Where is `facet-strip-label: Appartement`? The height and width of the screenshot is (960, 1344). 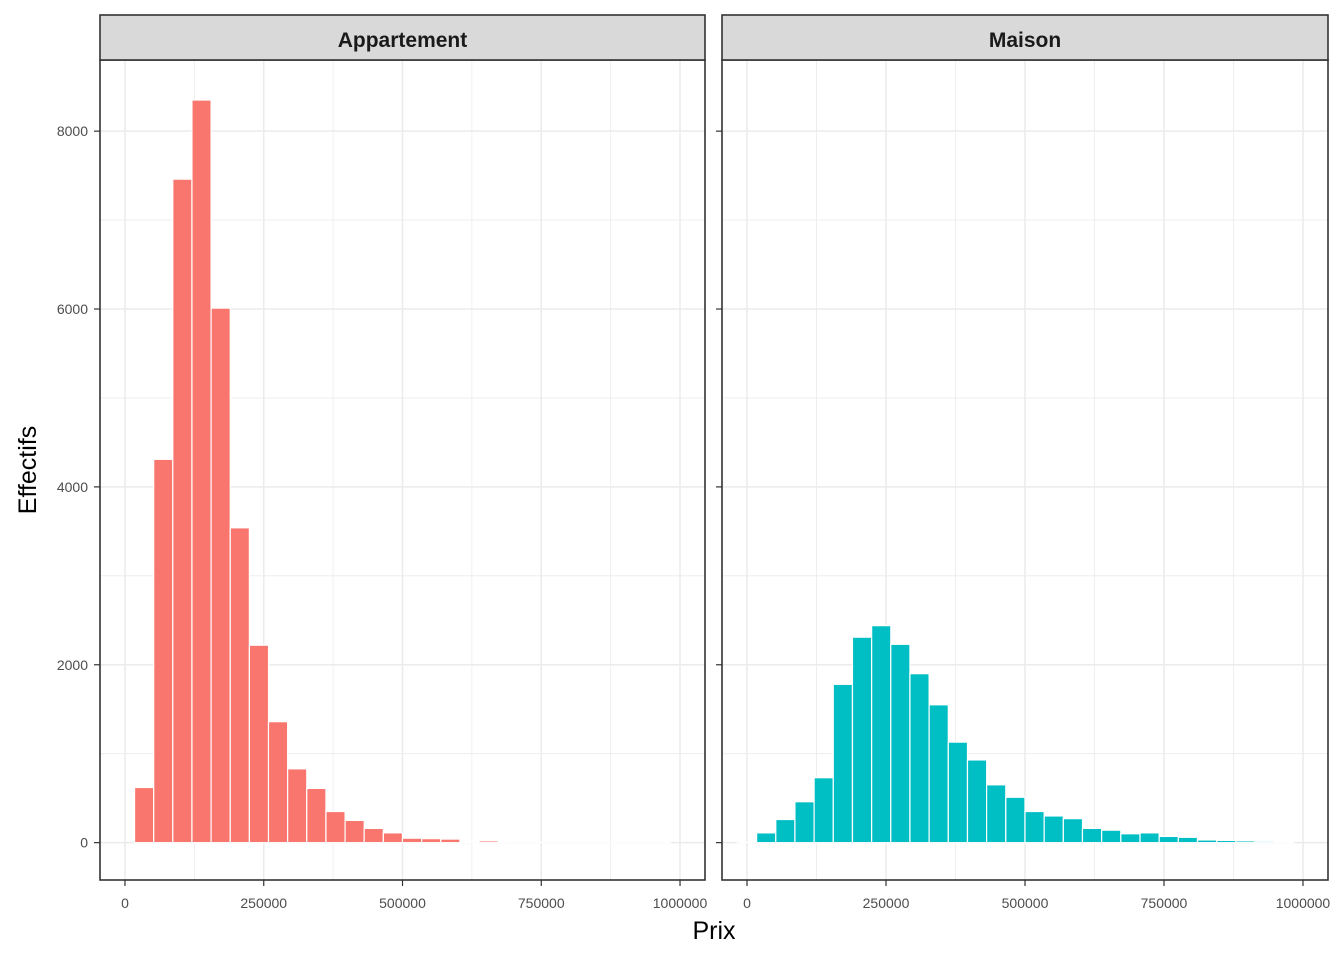
facet-strip-label: Appartement is located at coordinates (403, 40).